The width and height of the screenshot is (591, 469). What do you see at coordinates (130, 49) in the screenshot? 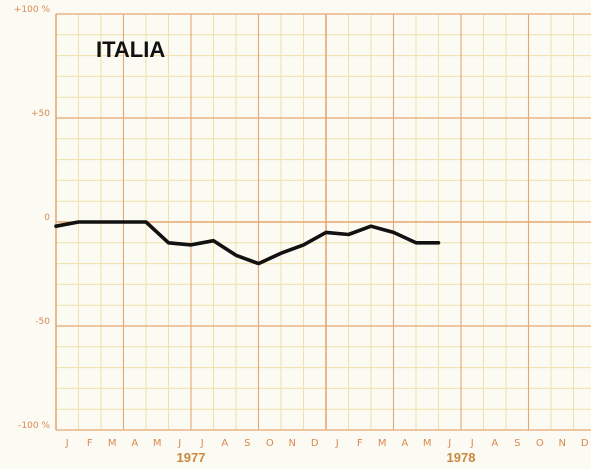
I see `chart-title: ITALIA` at bounding box center [130, 49].